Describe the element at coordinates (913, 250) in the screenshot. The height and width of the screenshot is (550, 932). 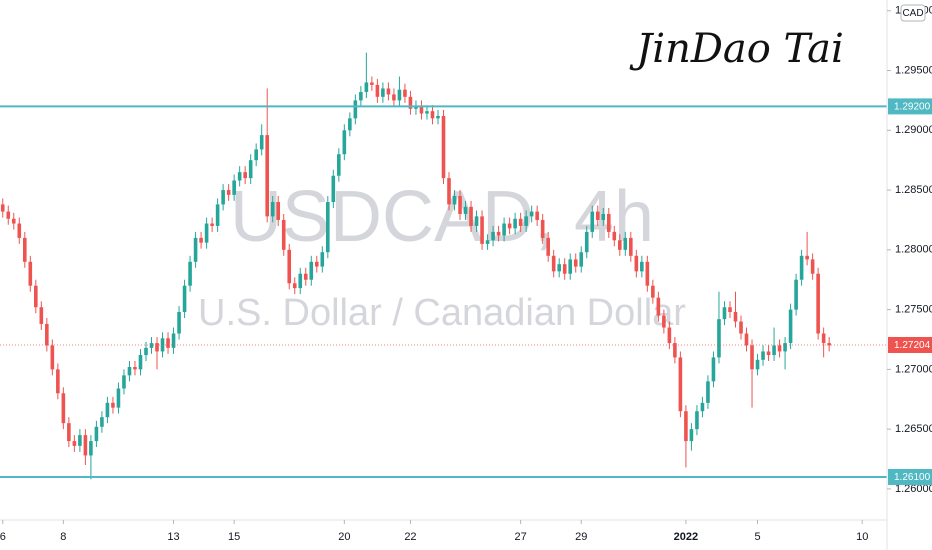
I see `y-tick-label: 1.28000` at that location.